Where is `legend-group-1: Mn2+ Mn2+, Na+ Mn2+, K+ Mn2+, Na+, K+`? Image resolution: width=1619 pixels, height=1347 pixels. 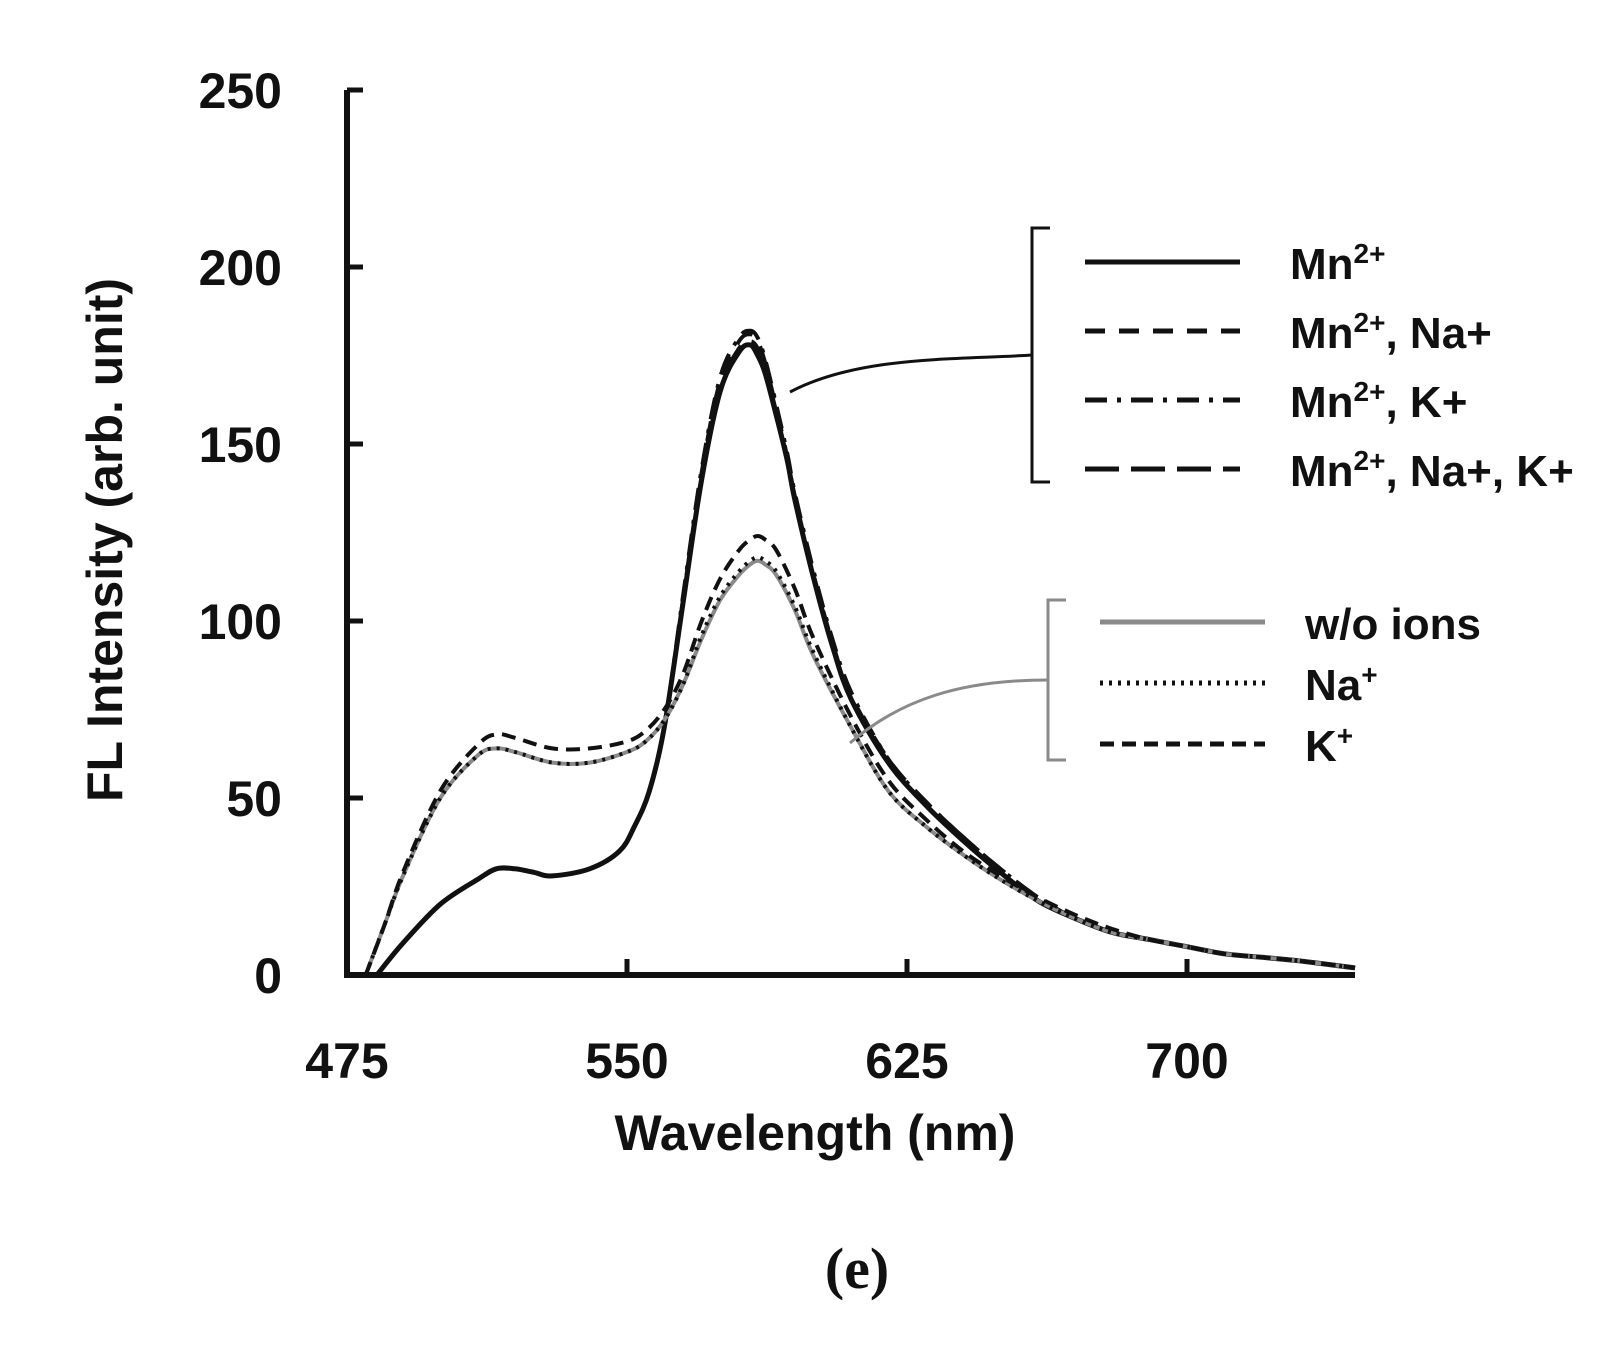 legend-group-1: Mn2+ Mn2+, Na+ Mn2+, K+ Mn2+, Na+, K+ is located at coordinates (1181, 361).